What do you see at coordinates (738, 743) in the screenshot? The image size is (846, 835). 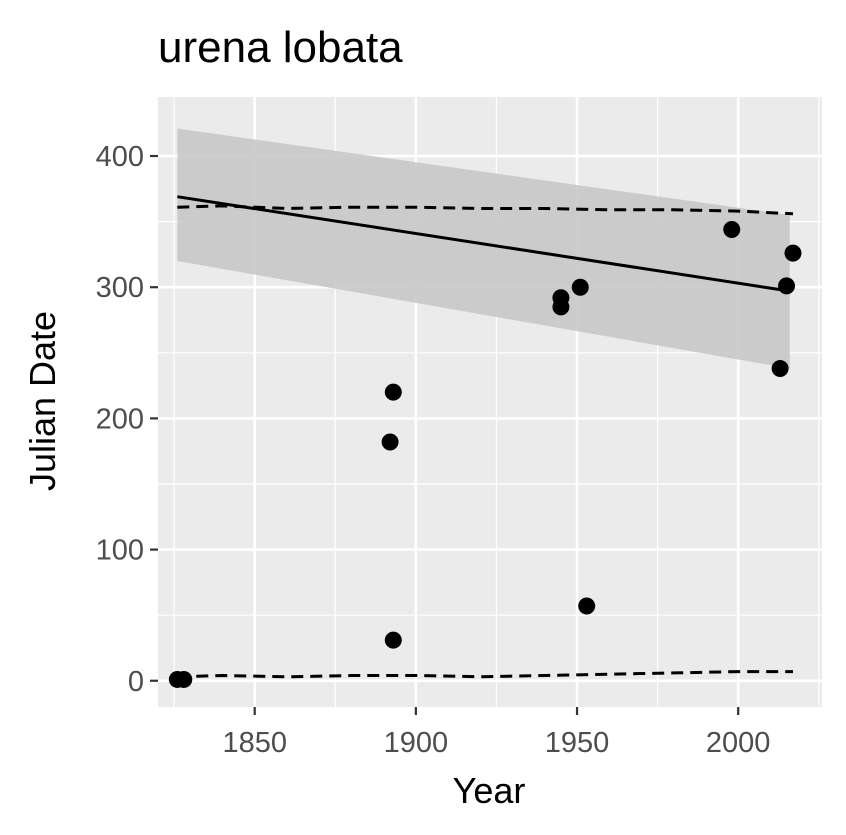 I see `x-tick-label: 2000` at bounding box center [738, 743].